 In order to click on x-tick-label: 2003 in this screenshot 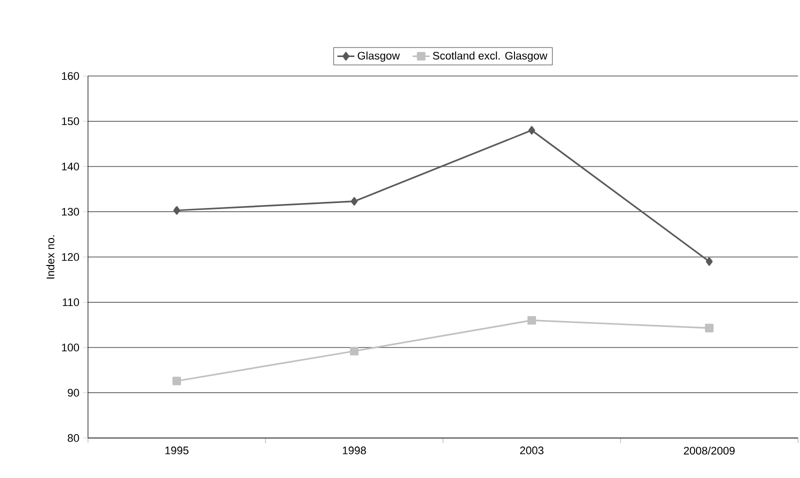, I will do `click(532, 450)`.